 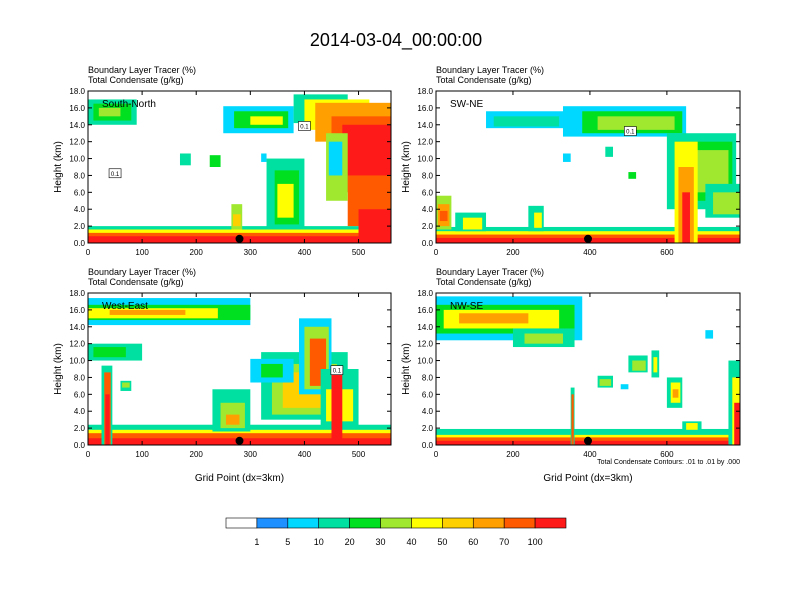 I want to click on colorbar-label: 10, so click(x=319, y=542).